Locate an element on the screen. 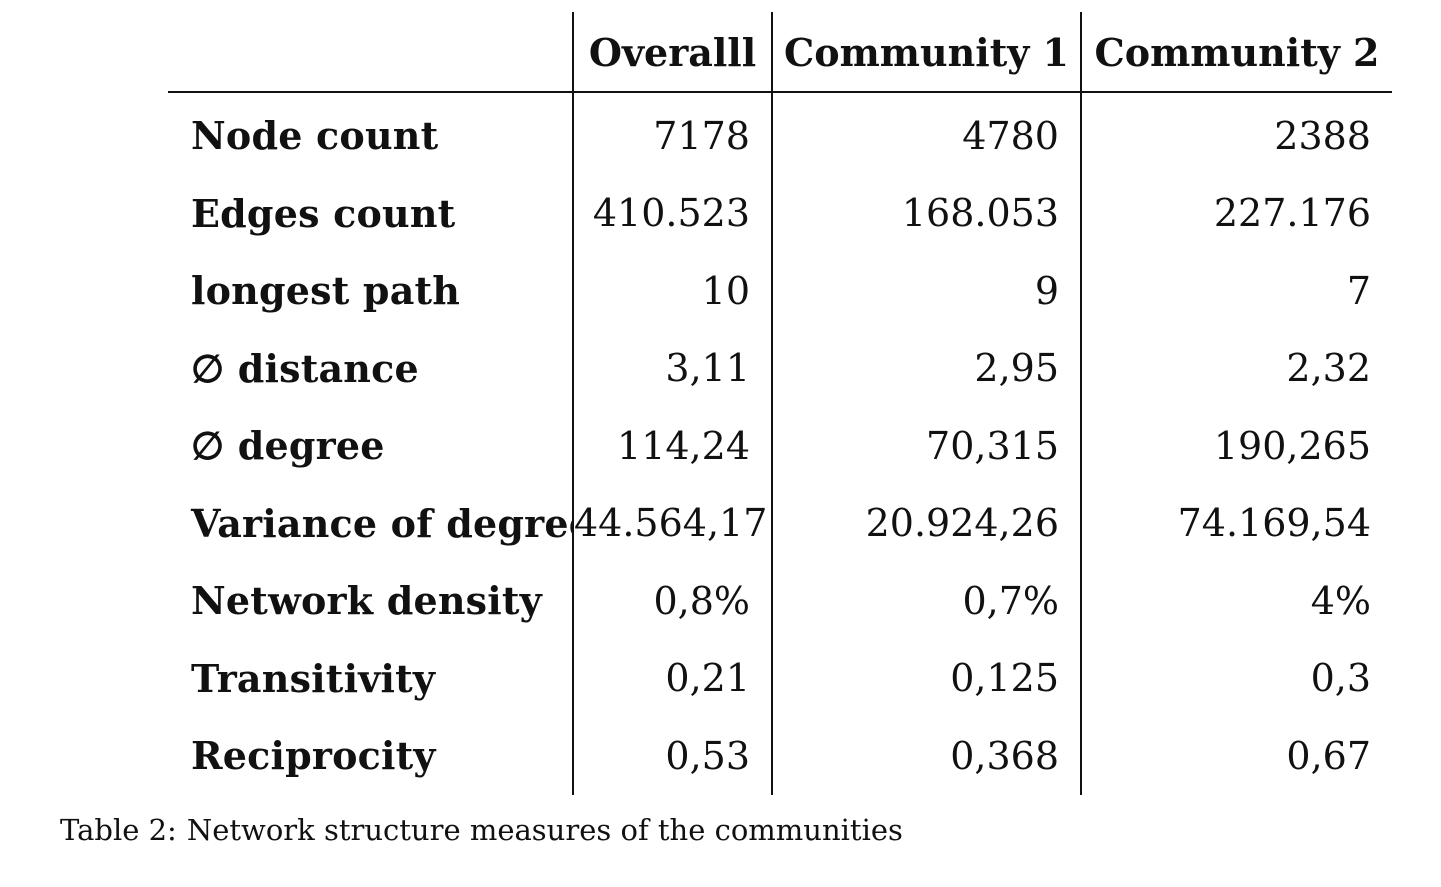 The width and height of the screenshot is (1441, 887). row-label: Edges count is located at coordinates (323, 213).